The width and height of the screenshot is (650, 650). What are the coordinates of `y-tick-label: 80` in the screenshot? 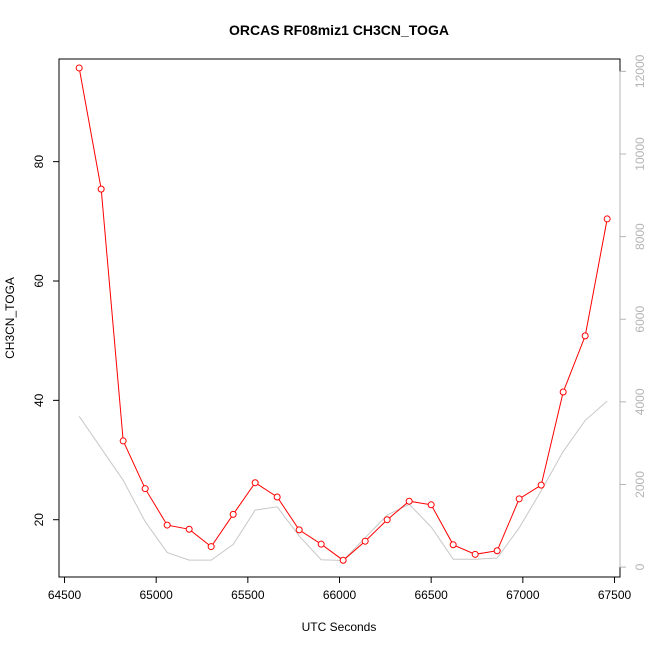 It's located at (39, 162).